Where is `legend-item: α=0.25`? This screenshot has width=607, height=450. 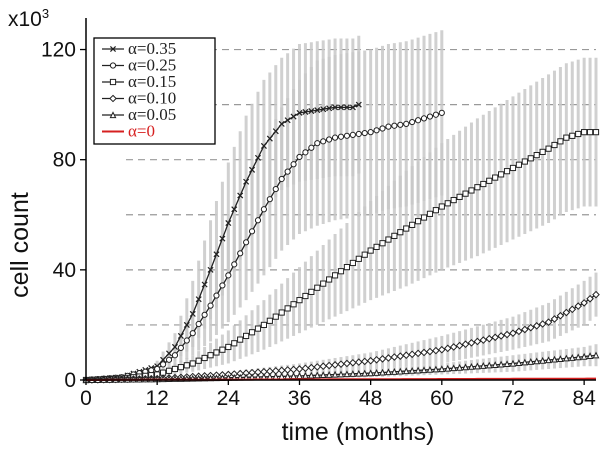
legend-item: α=0.25 is located at coordinates (139, 65).